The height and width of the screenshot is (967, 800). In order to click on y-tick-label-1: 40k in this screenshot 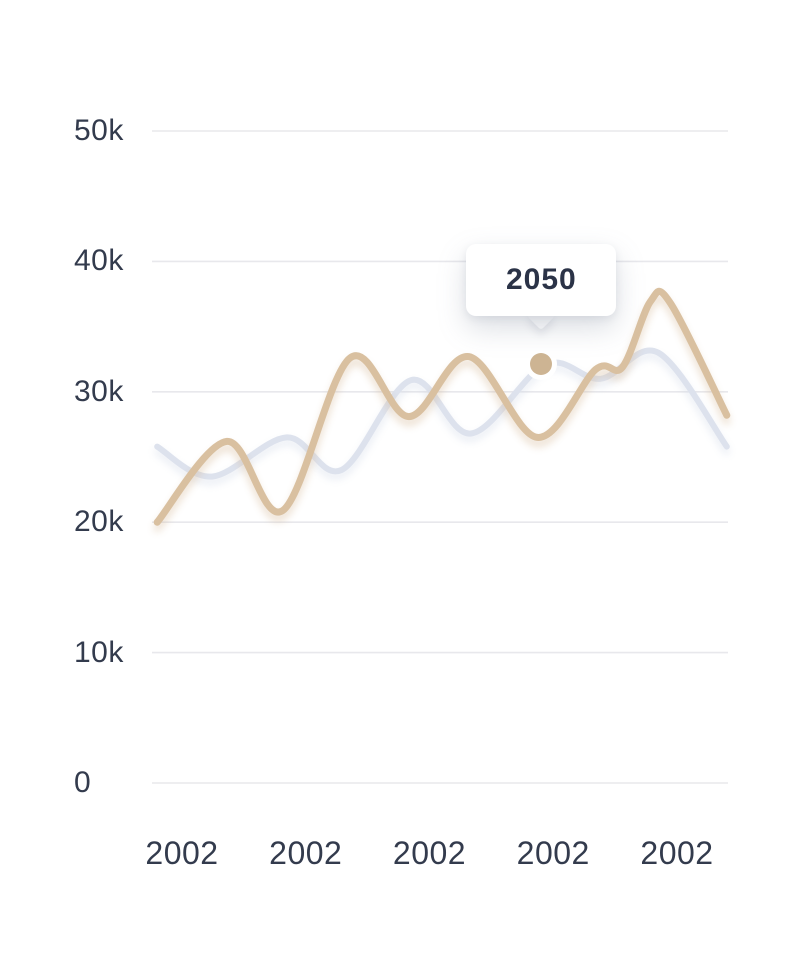, I will do `click(99, 261)`.